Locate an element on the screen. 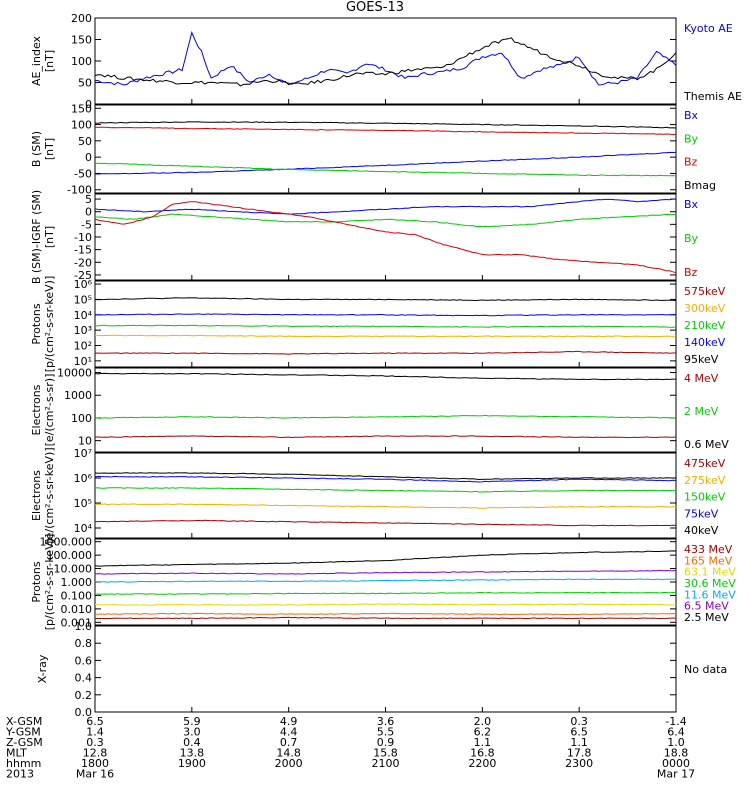  legend-themis-ae: Themis AE is located at coordinates (712, 96).